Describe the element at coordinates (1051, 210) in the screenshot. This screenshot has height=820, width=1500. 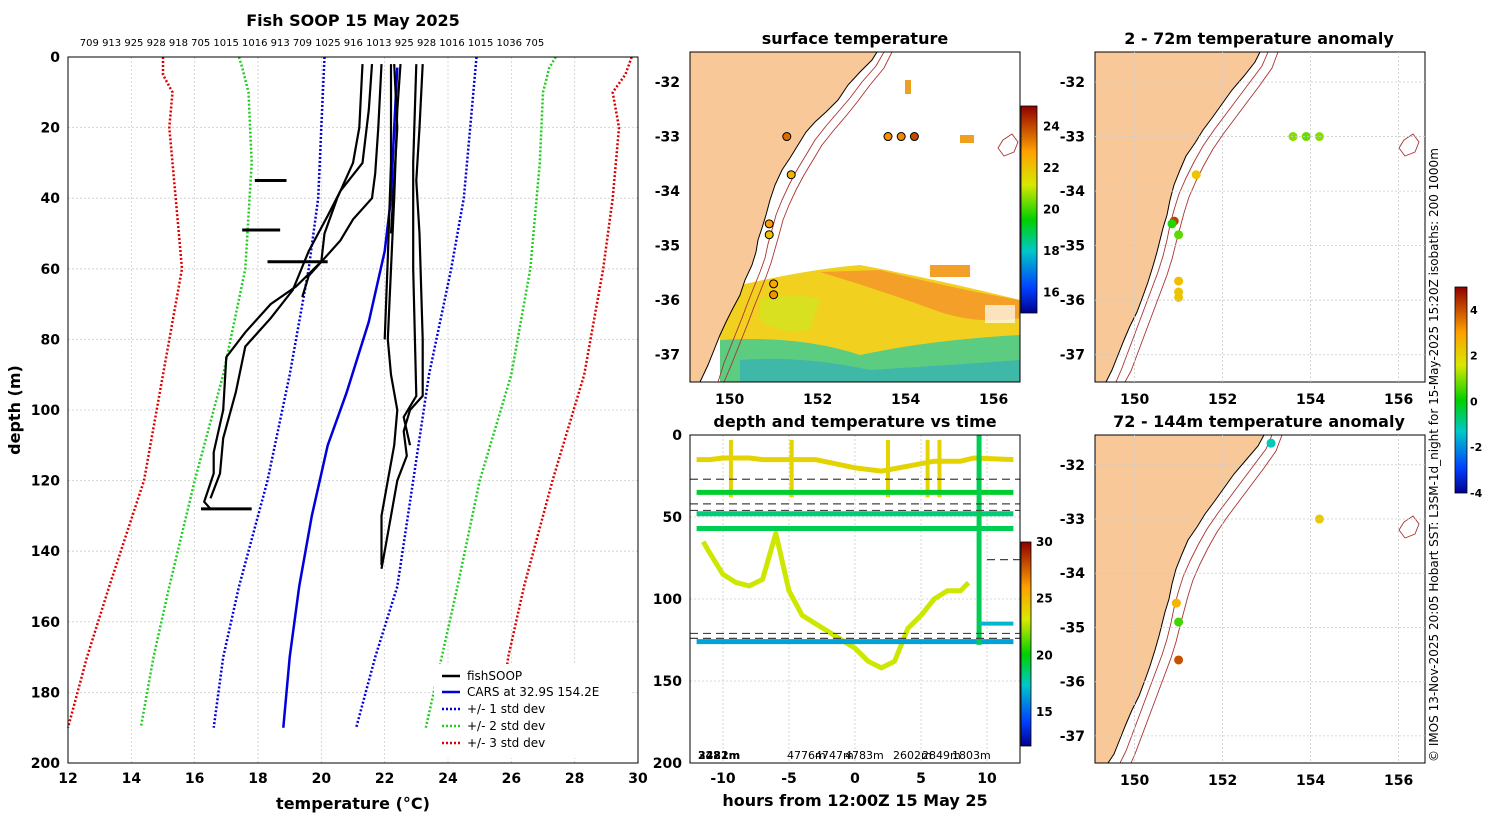
I see `sst-colorbar-tick: 20` at that location.